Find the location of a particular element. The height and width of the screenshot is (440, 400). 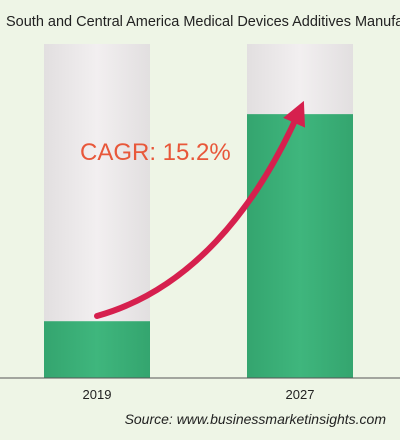

source-credit: Source: www.businessmarketinsights.com is located at coordinates (255, 419).